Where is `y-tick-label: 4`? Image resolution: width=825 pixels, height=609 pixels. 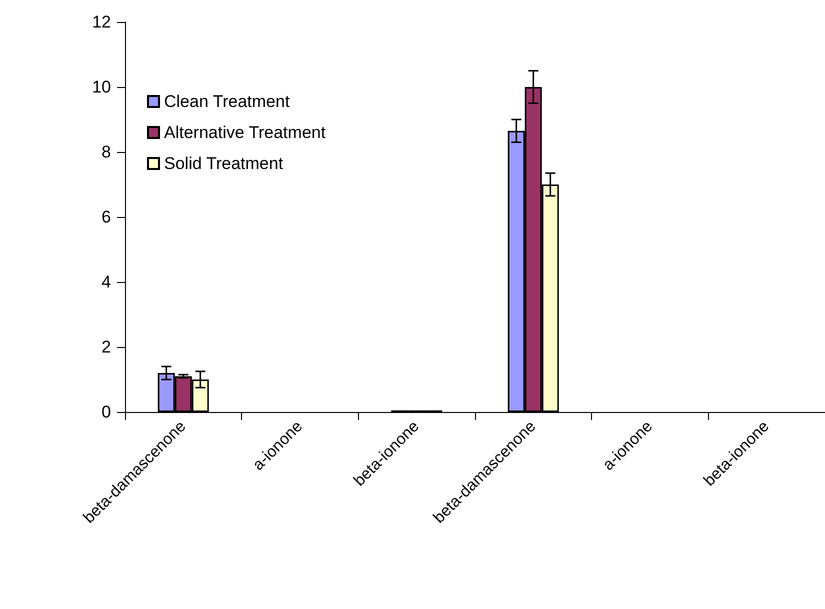
y-tick-label: 4 is located at coordinates (106, 282).